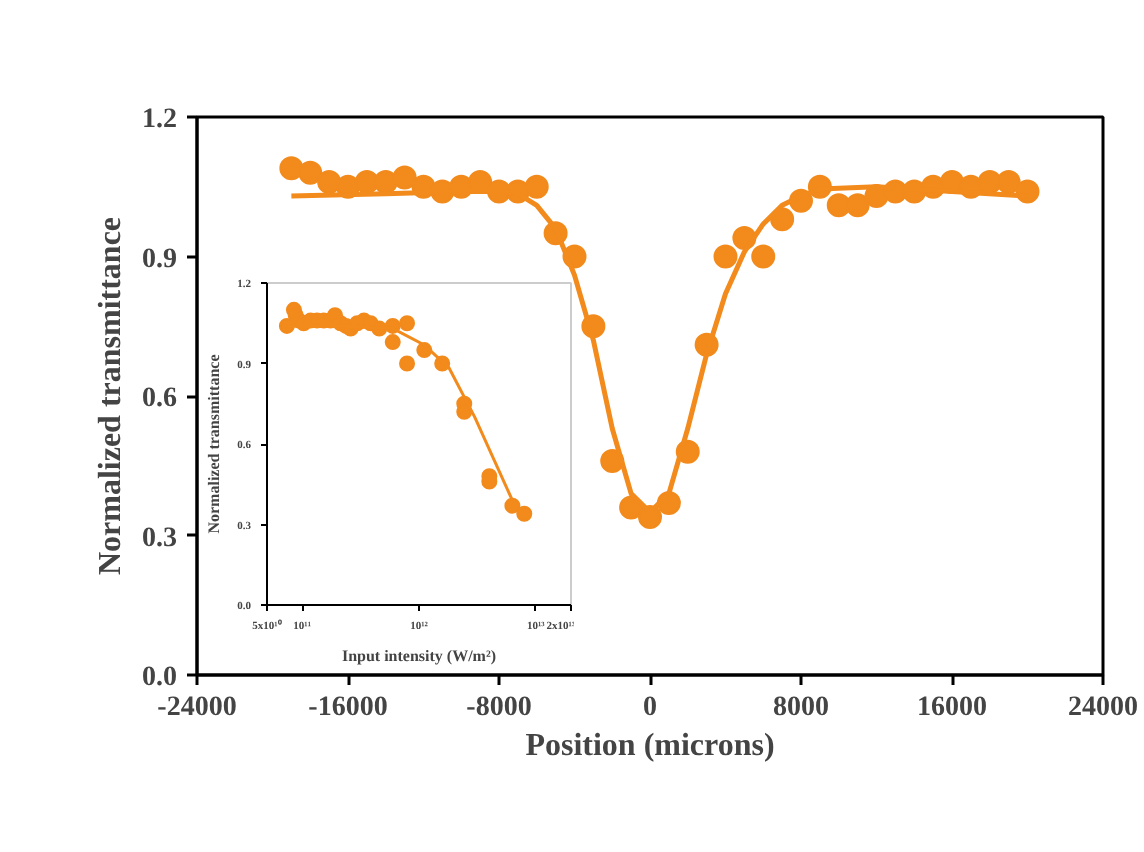 The height and width of the screenshot is (852, 1144). What do you see at coordinates (952, 708) in the screenshot?
I see `x-tick-label: 16000` at bounding box center [952, 708].